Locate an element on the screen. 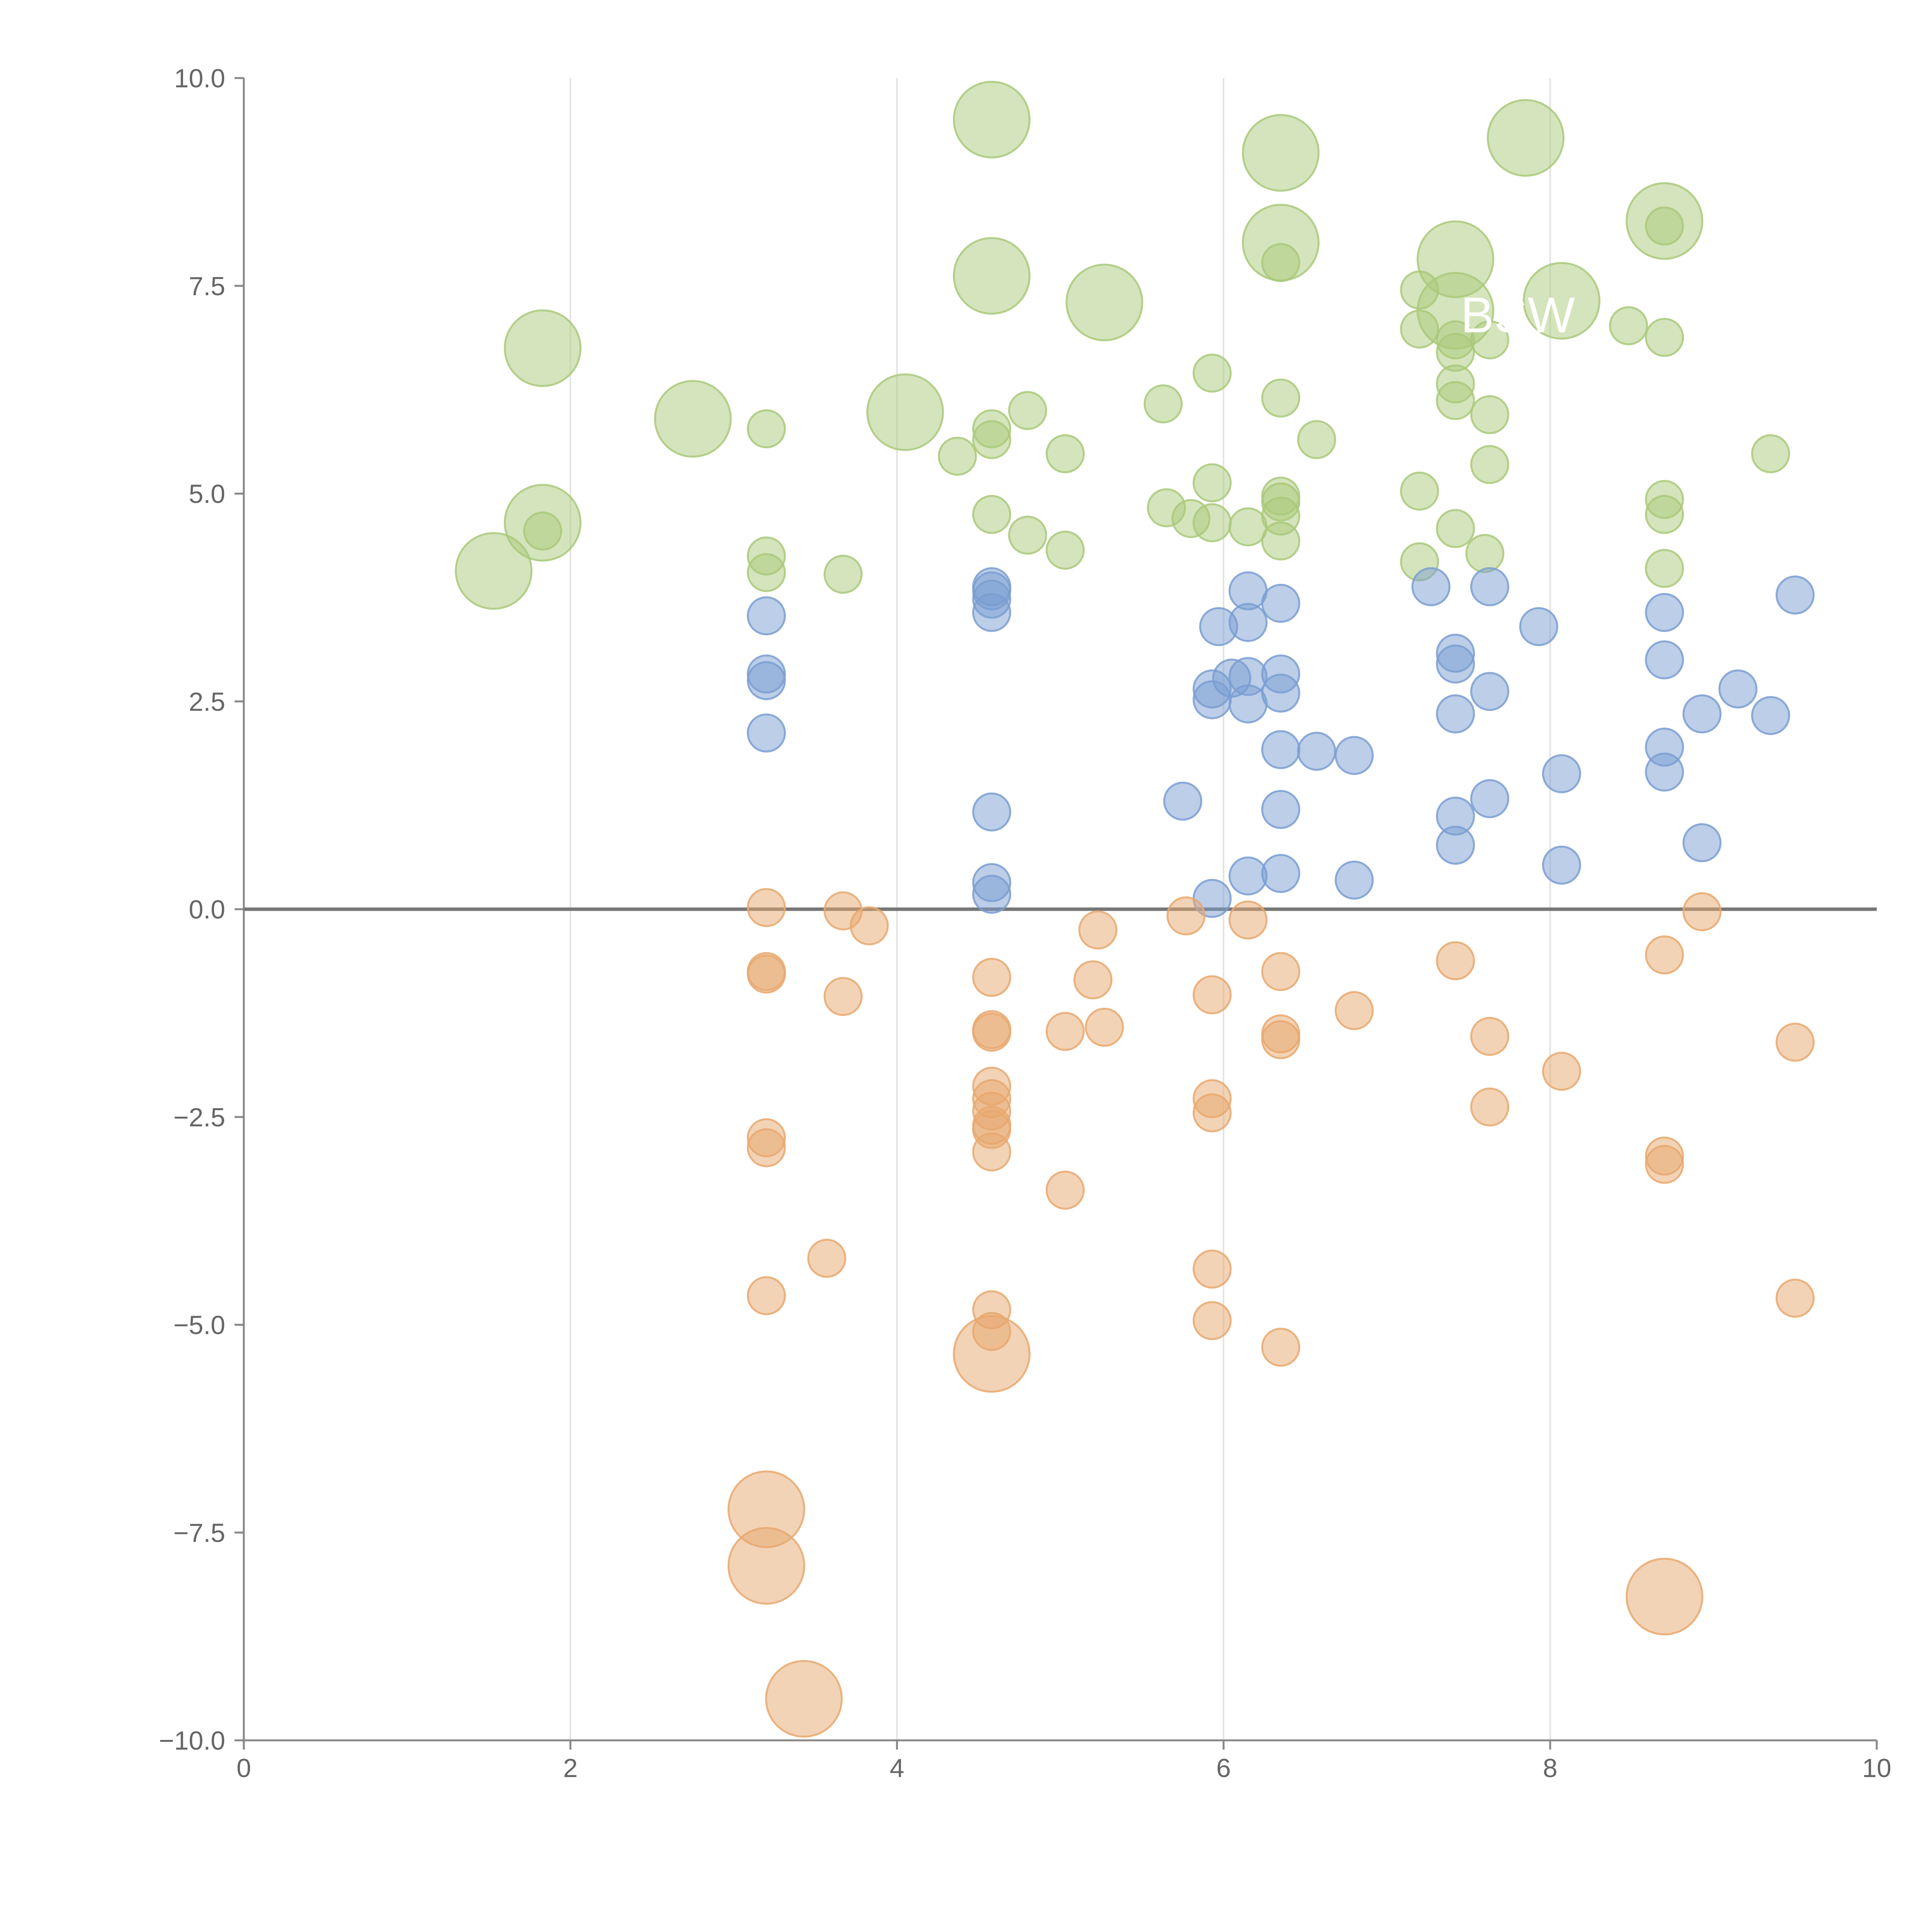 The image size is (1932, 1932). x-tick-label: 6 is located at coordinates (1223, 1768).